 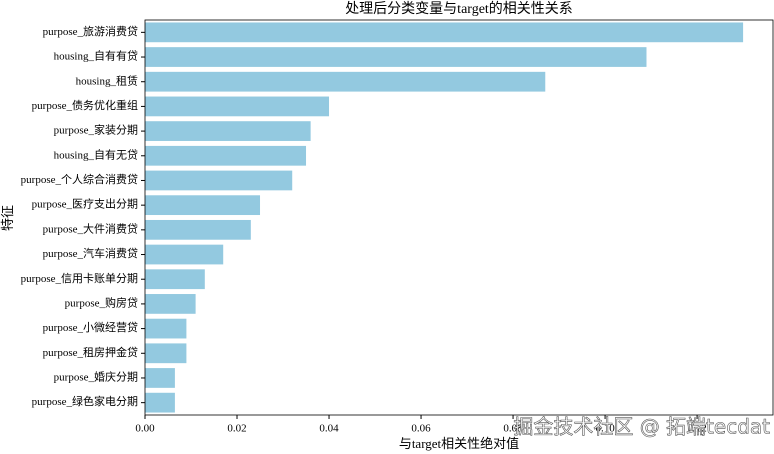 I want to click on x-tick-label: 0.06, so click(x=421, y=429).